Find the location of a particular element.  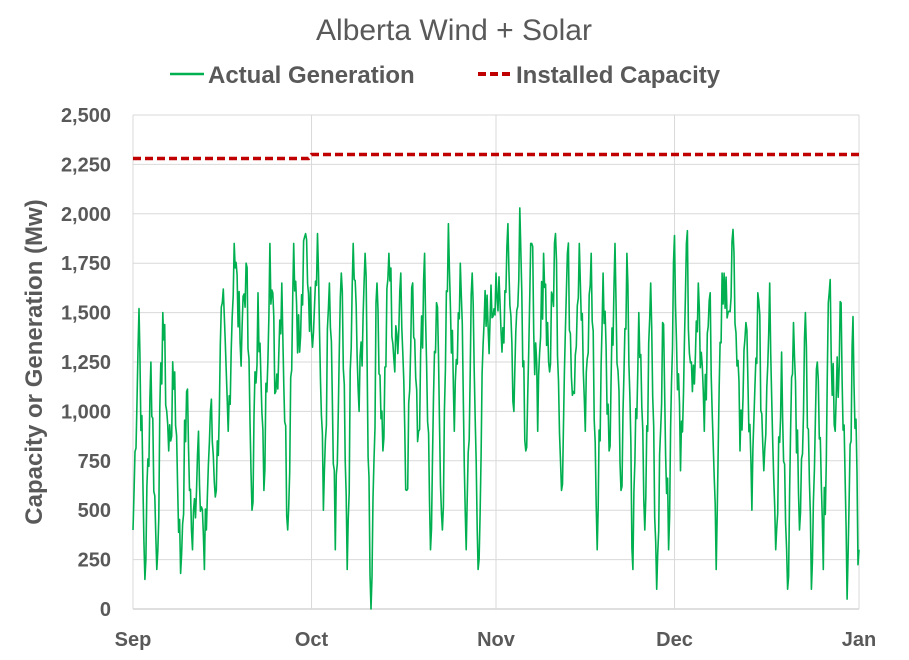

x-tick-label: Nov is located at coordinates (496, 640).